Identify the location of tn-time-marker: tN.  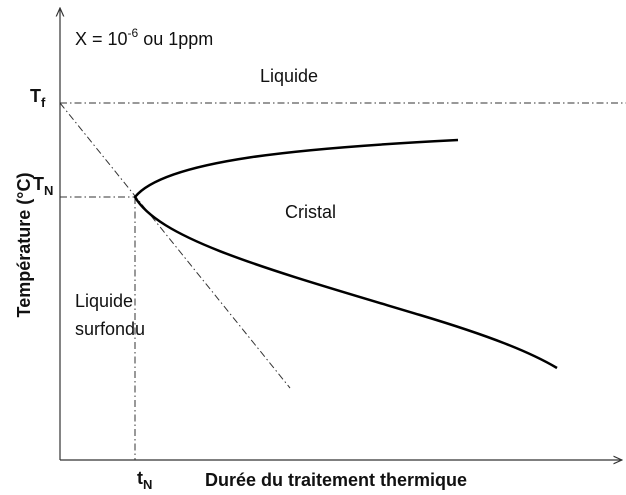
(144, 480).